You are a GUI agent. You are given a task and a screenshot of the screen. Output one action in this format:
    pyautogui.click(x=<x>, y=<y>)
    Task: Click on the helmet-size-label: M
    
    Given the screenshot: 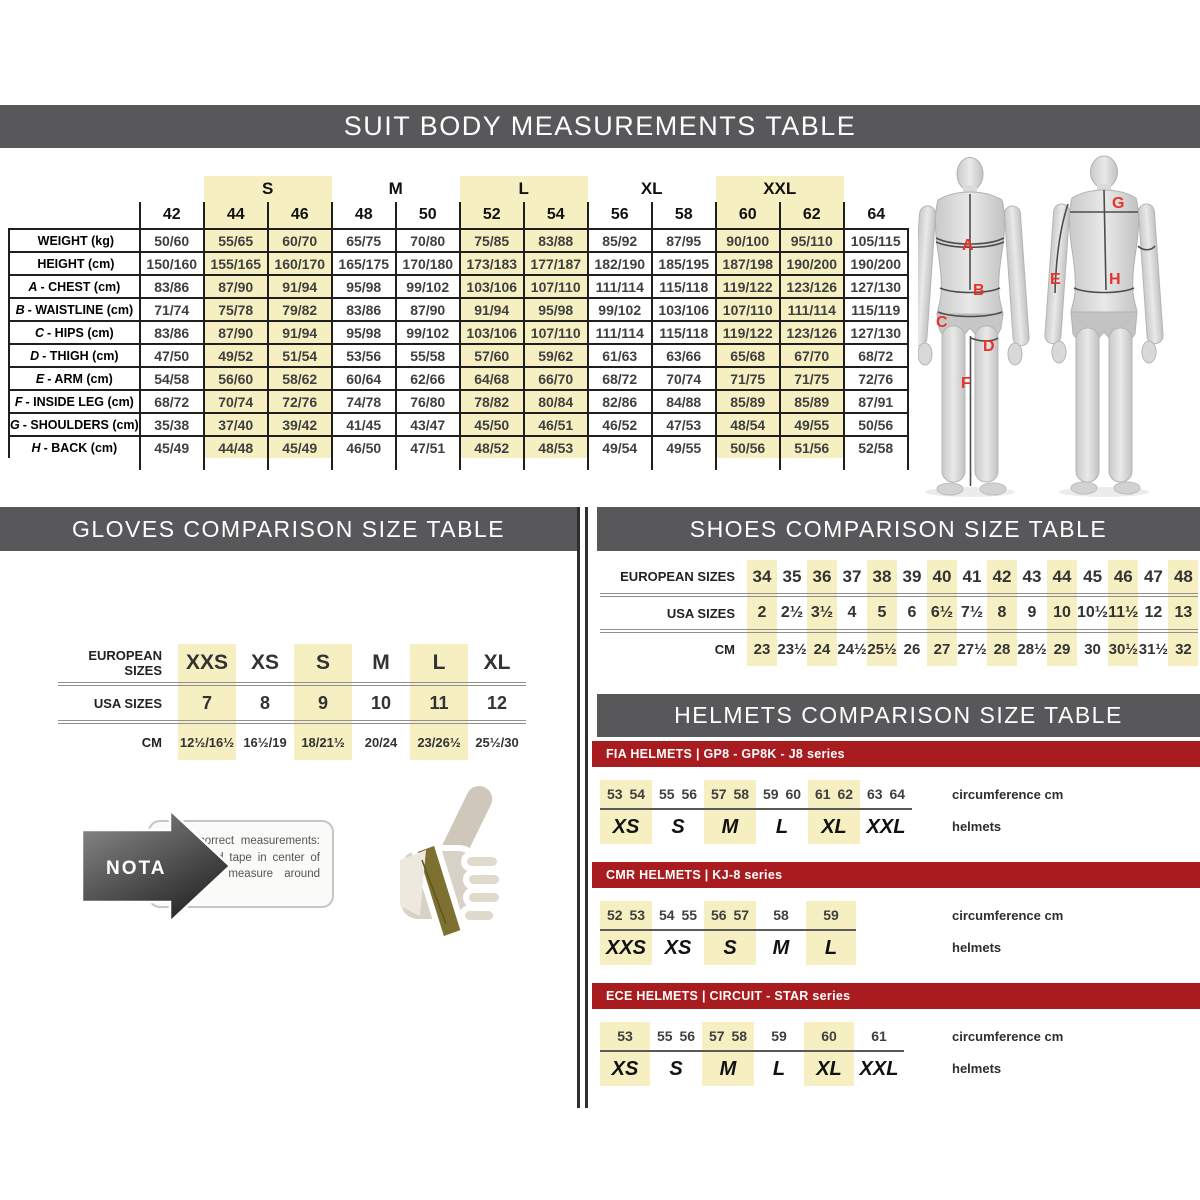 What is the action you would take?
    pyautogui.click(x=781, y=947)
    